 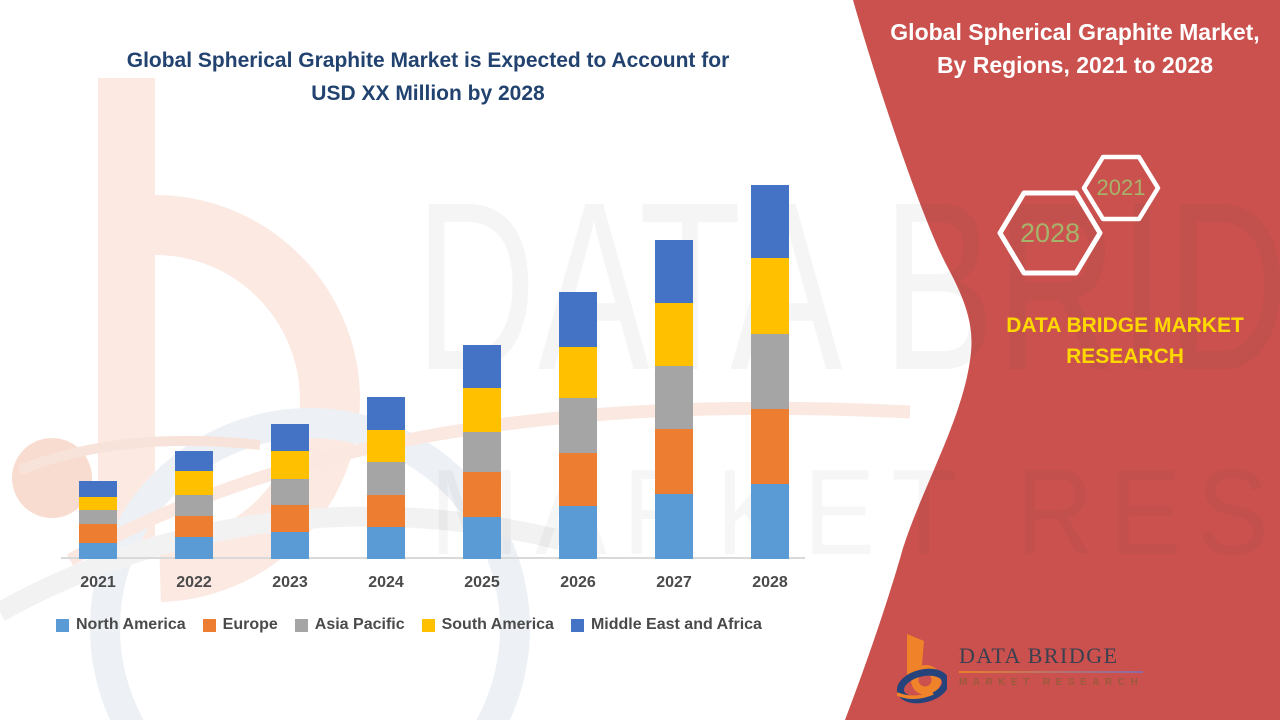 I want to click on x-axis-label-2024: 2024, so click(x=386, y=582).